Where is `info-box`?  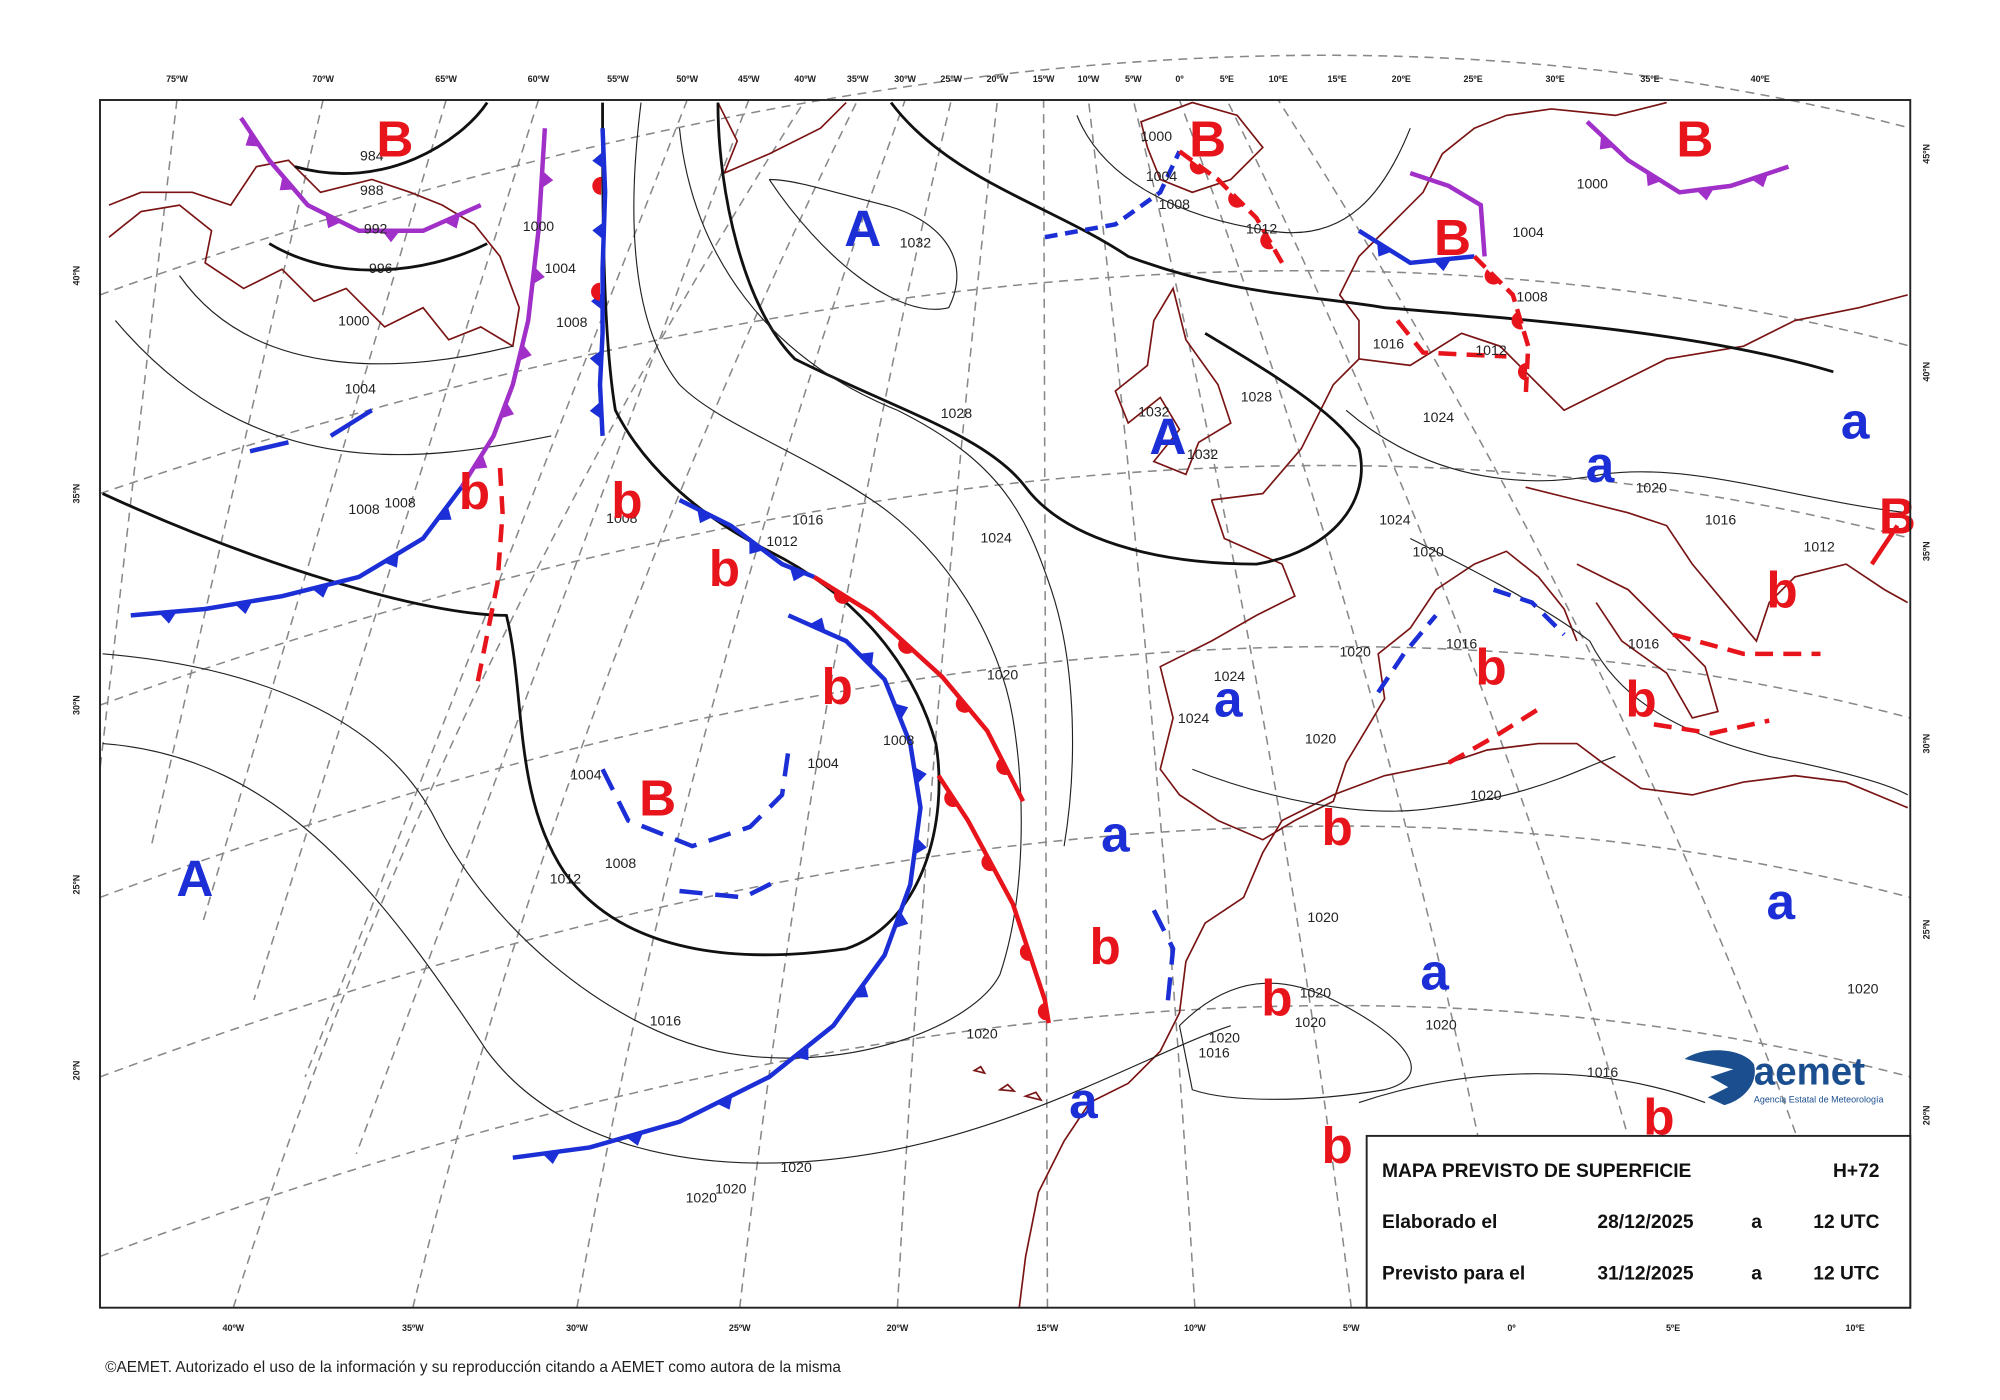 info-box is located at coordinates (1638, 1221).